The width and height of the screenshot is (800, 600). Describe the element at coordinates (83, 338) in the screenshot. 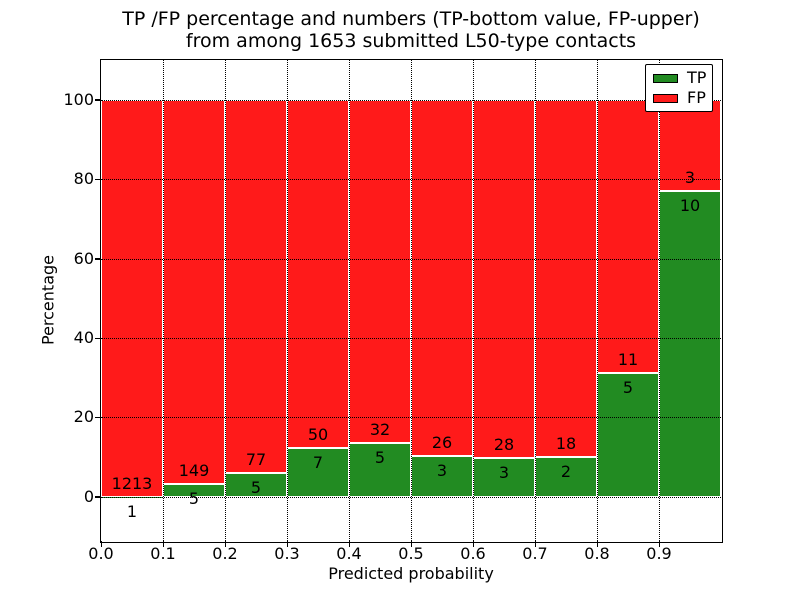

I see `y-tick-label: 40` at that location.